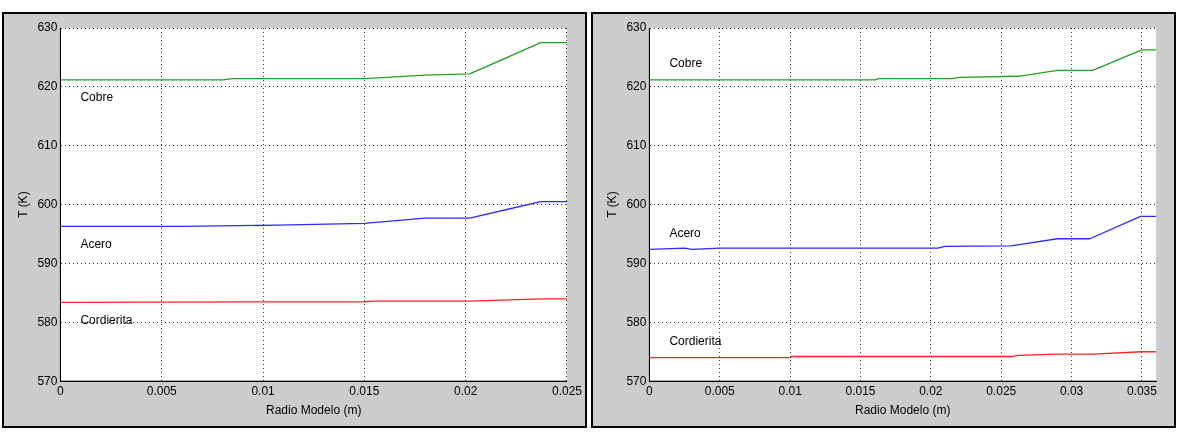 Image resolution: width=1178 pixels, height=436 pixels. What do you see at coordinates (1142, 390) in the screenshot?
I see `x-tick-label: 0.035` at bounding box center [1142, 390].